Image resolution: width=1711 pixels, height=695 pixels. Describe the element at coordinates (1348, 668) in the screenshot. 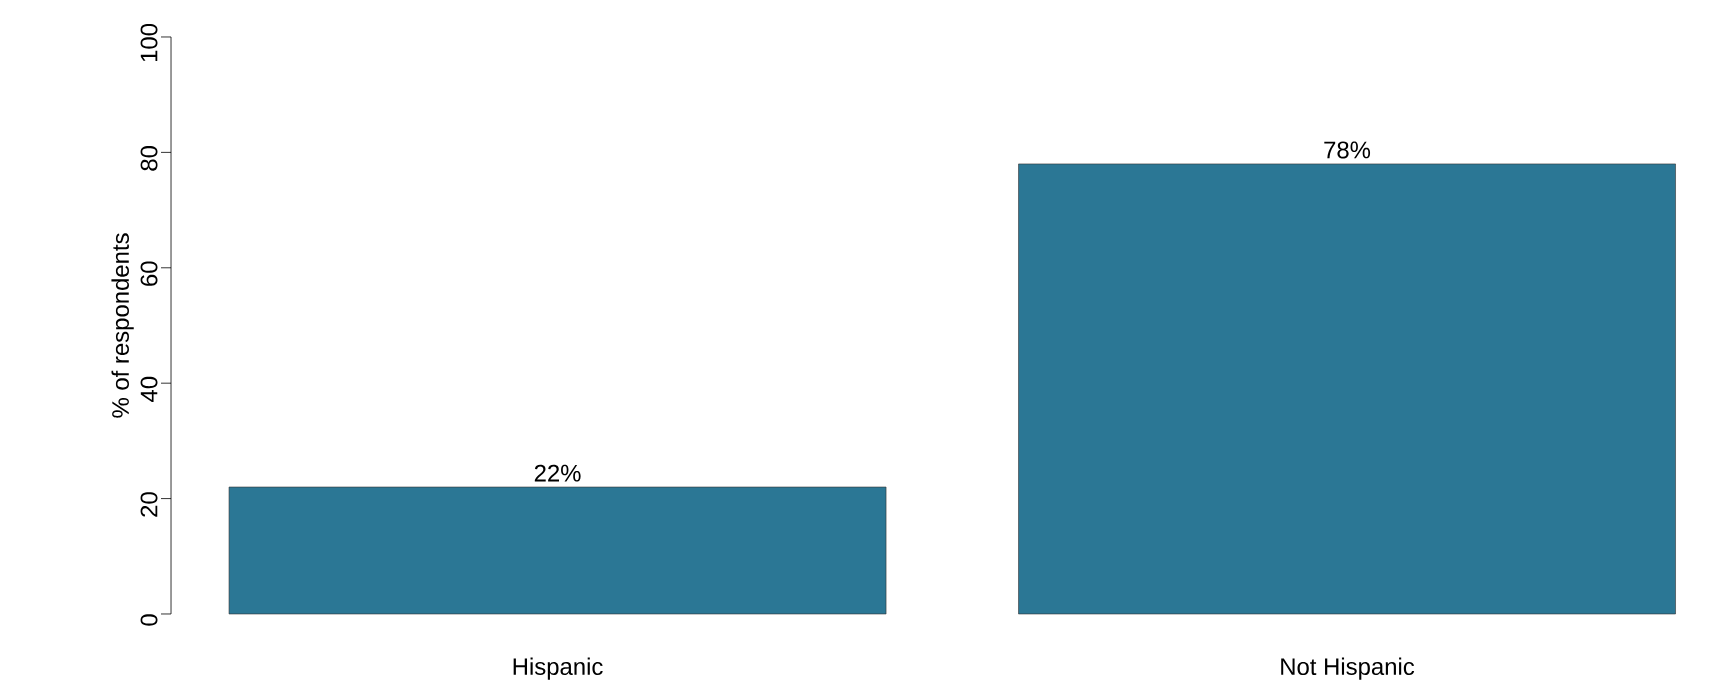

I see `x-tick-label: Not Hispanic` at that location.